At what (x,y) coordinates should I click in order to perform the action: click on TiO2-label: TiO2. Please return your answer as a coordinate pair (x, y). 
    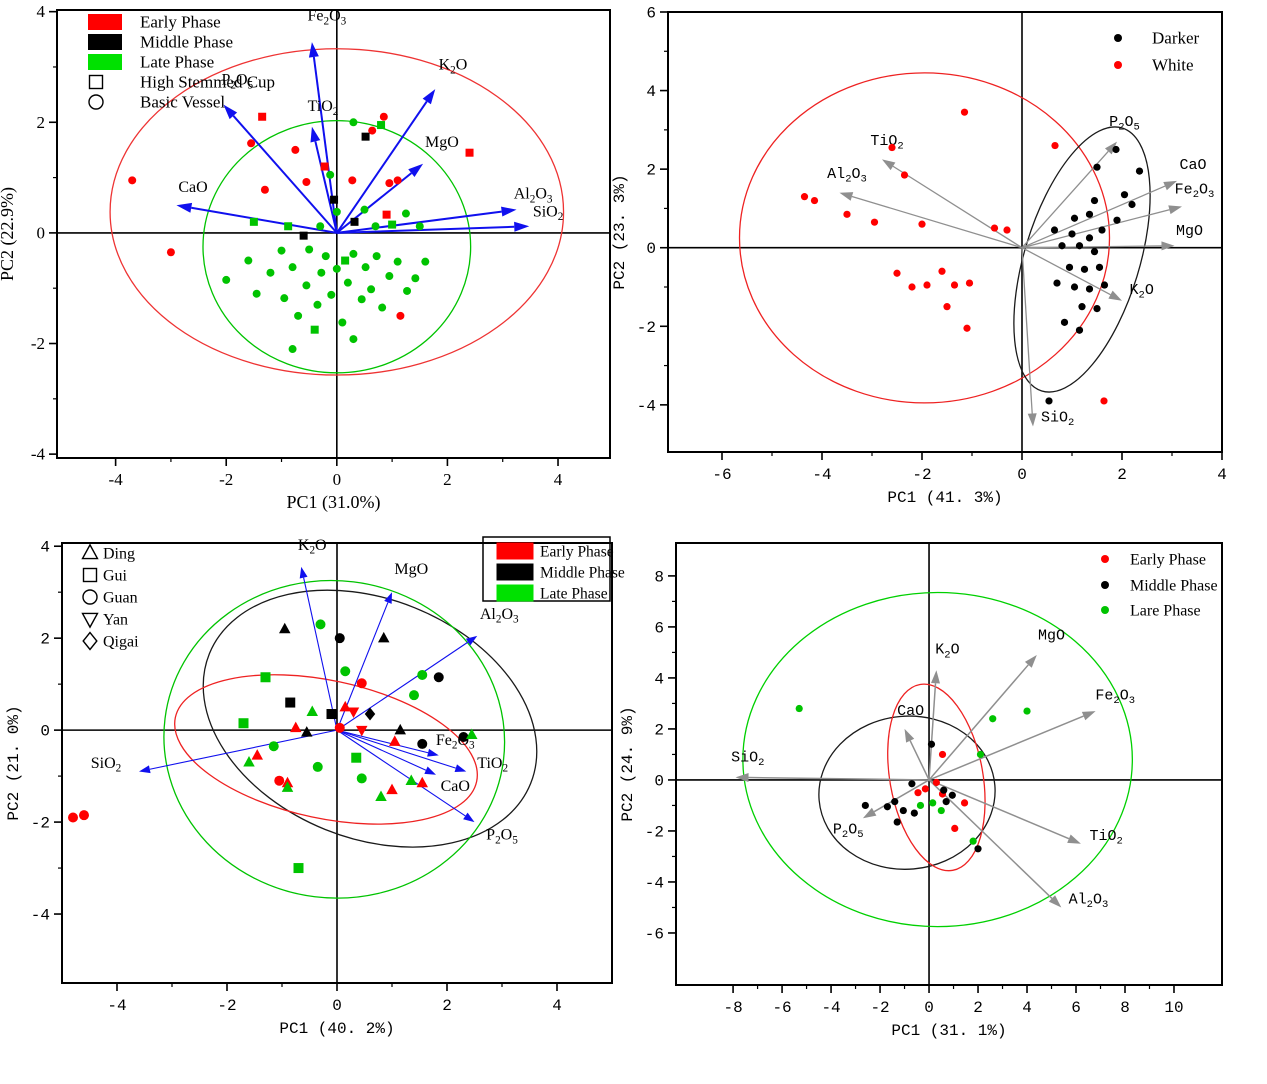
    Looking at the image, I should click on (492, 765).